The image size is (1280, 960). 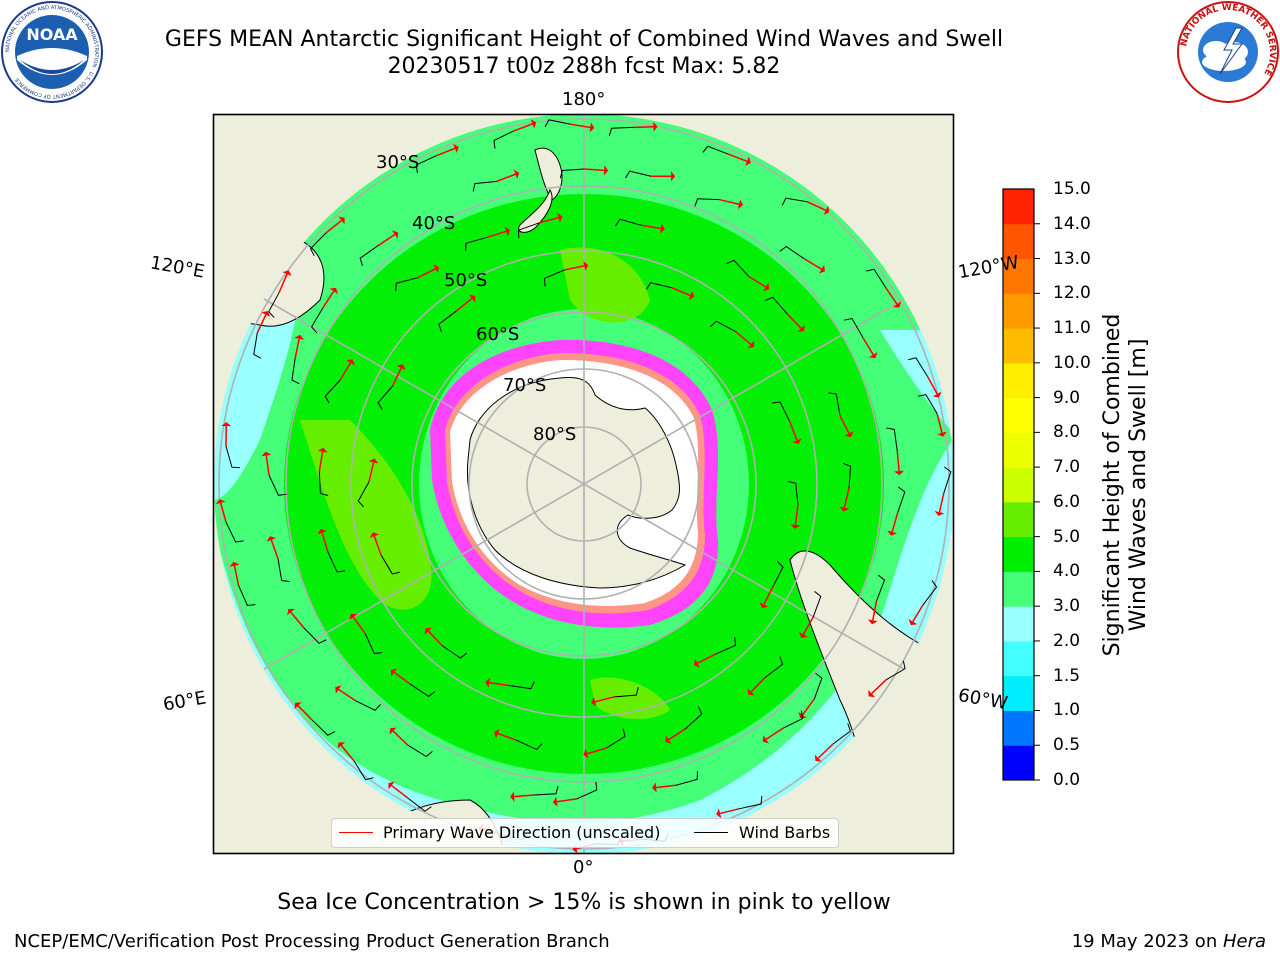 I want to click on lat-label-50s: 50°S, so click(x=466, y=280).